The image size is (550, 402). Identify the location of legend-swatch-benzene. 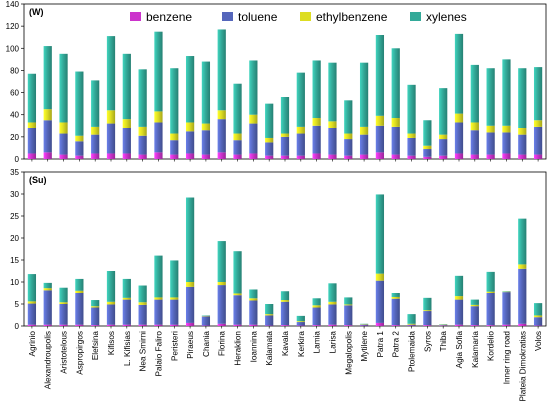
(135, 16).